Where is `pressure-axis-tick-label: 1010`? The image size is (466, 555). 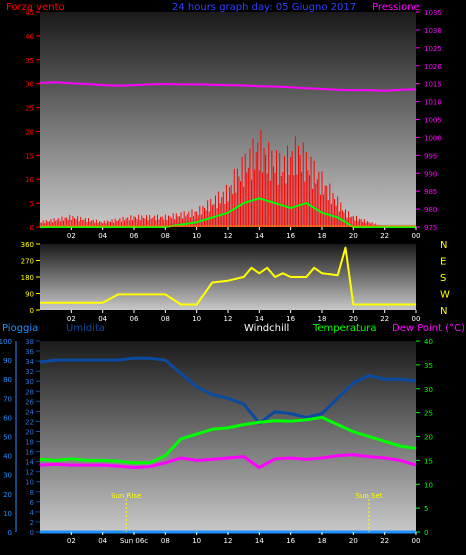 pressure-axis-tick-label: 1010 is located at coordinates (433, 103).